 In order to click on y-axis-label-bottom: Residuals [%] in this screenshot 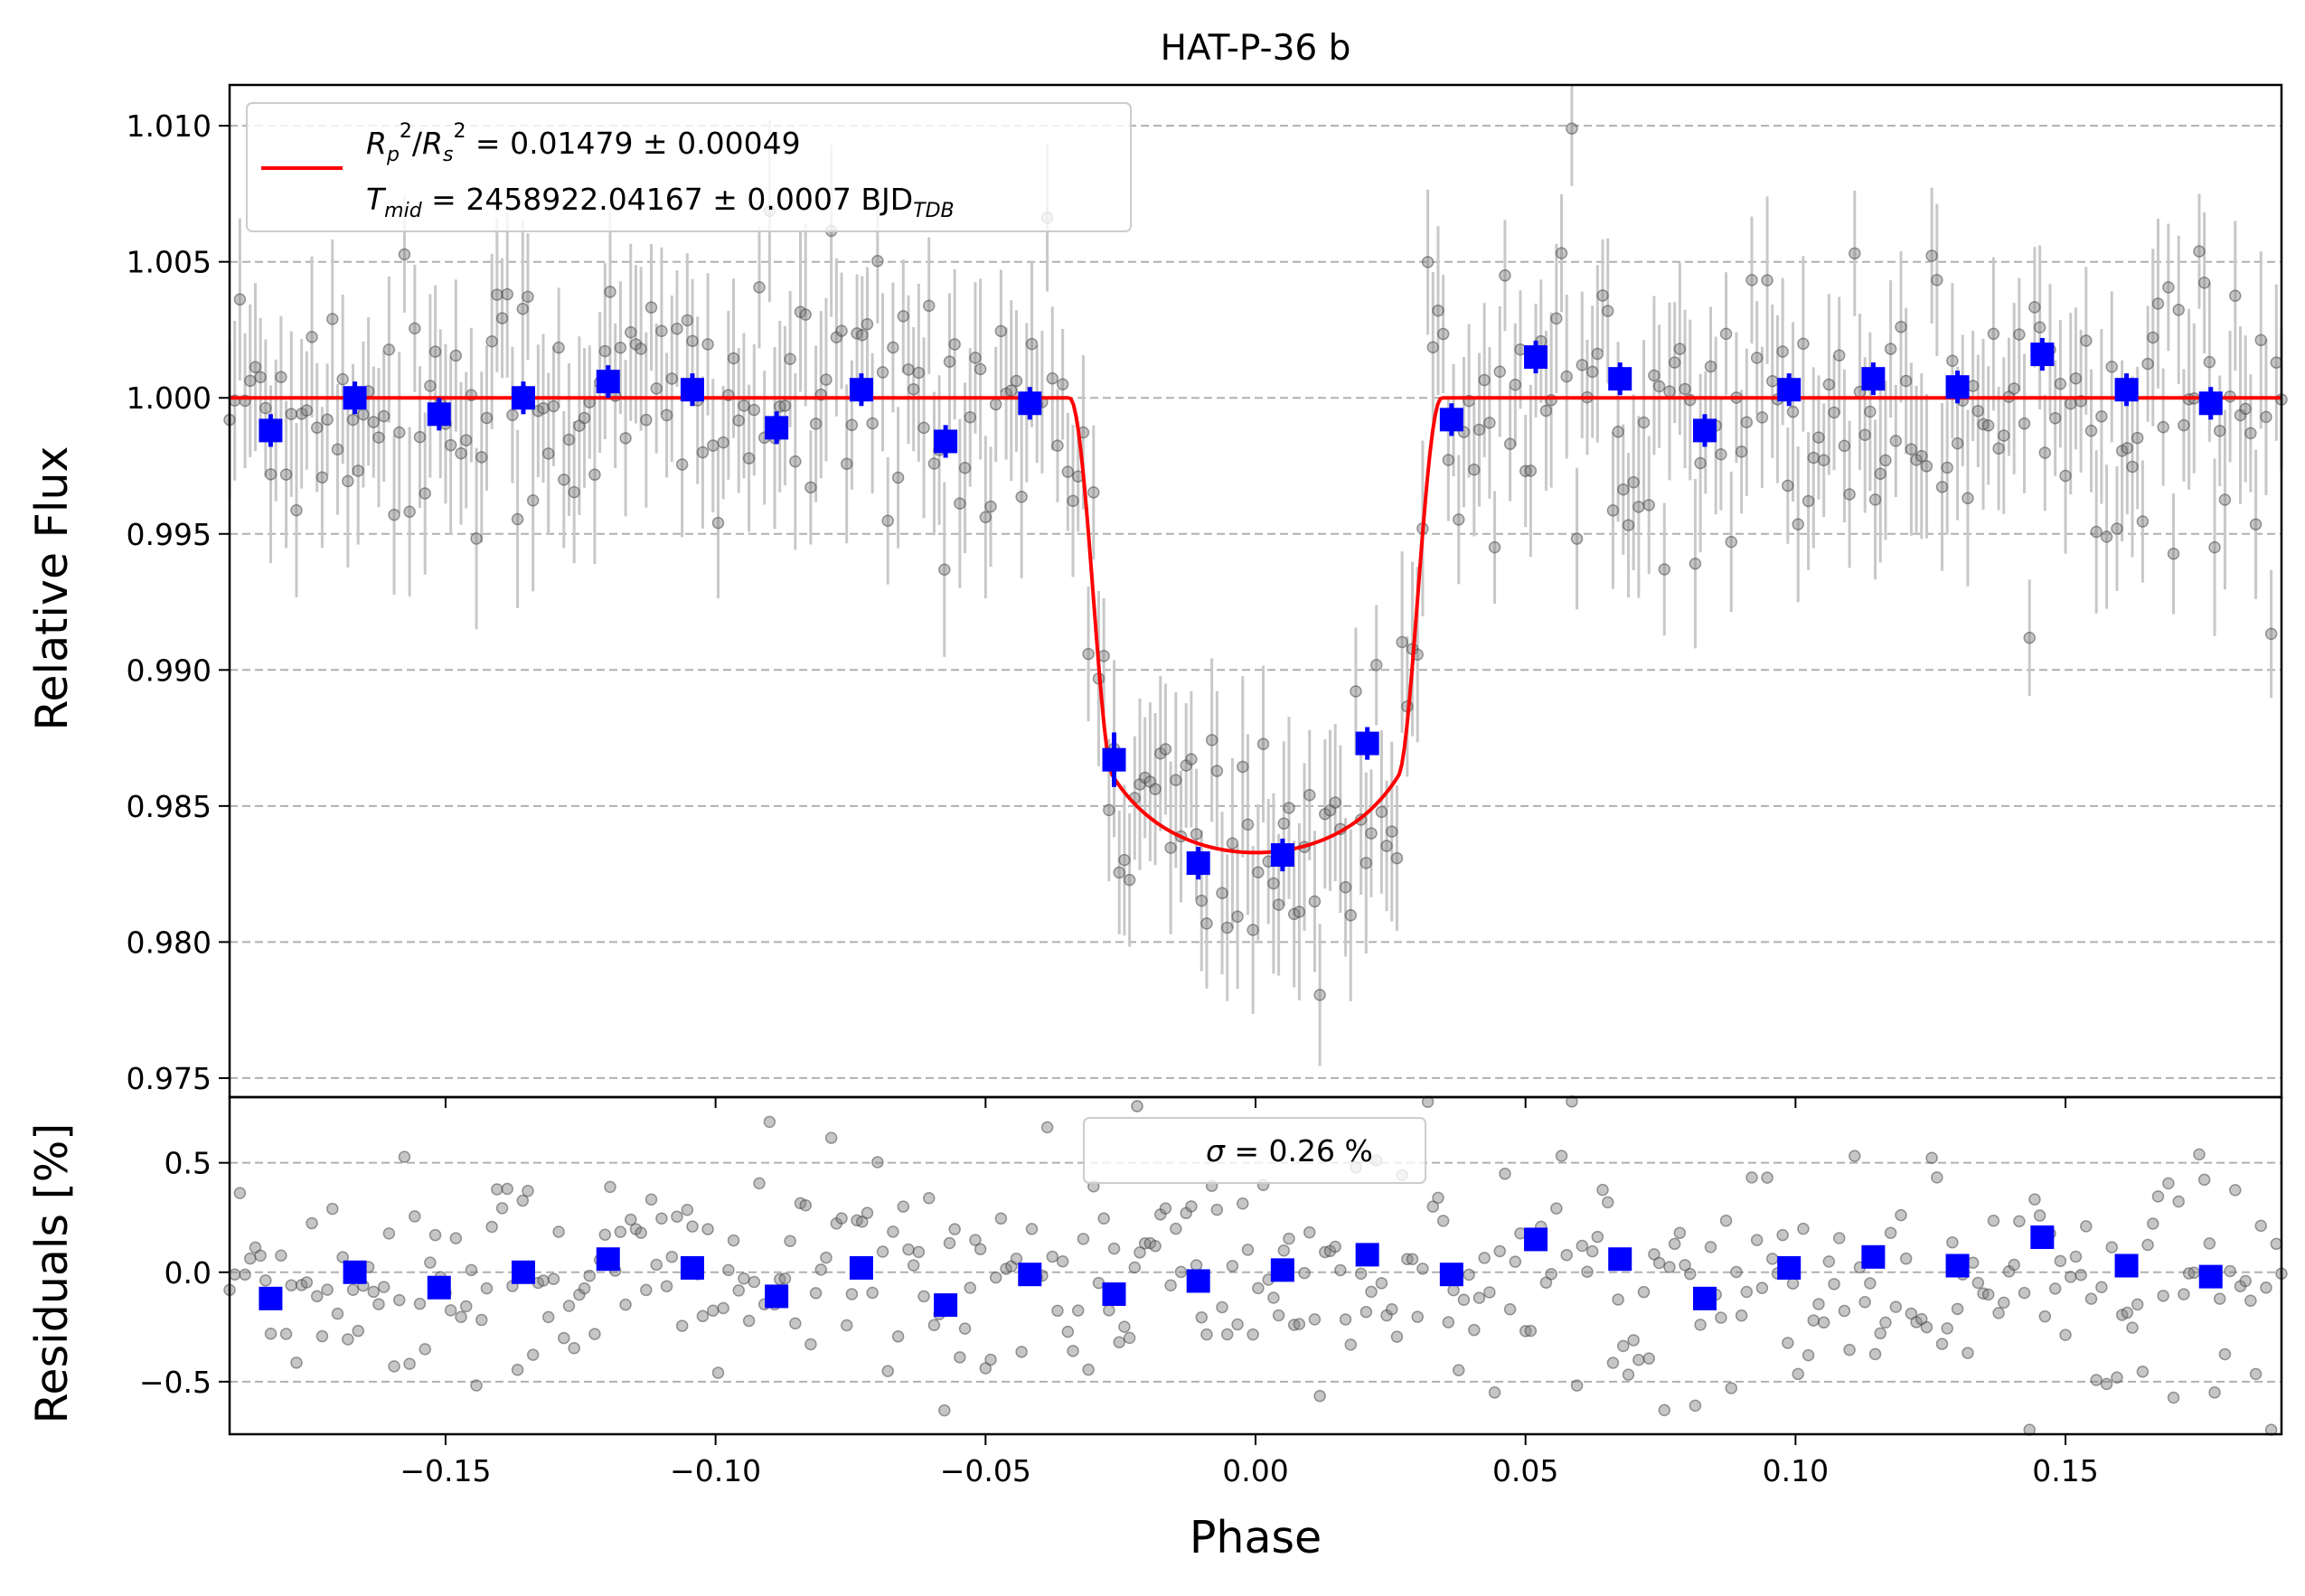, I will do `click(52, 1273)`.